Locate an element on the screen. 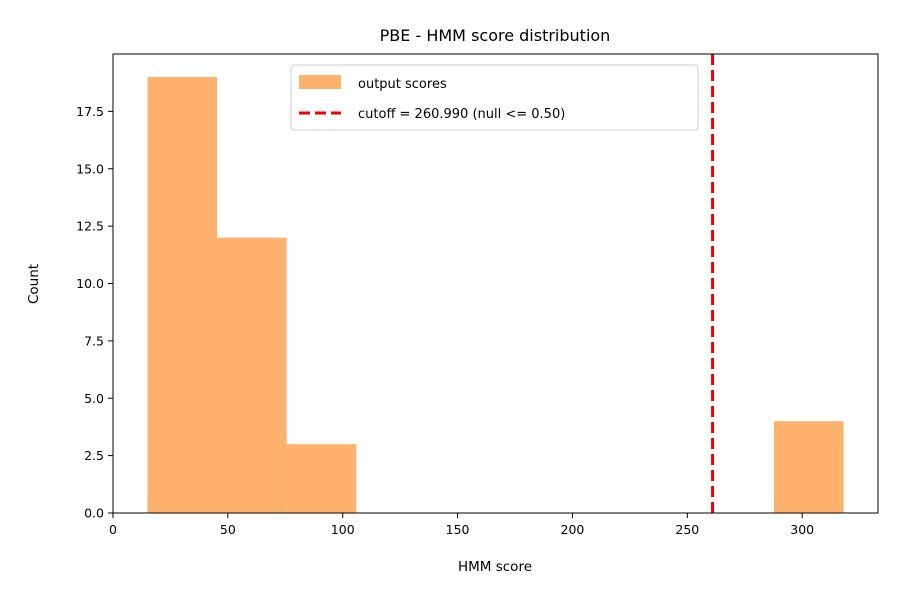  legend-swatch-output-scores is located at coordinates (320, 82).